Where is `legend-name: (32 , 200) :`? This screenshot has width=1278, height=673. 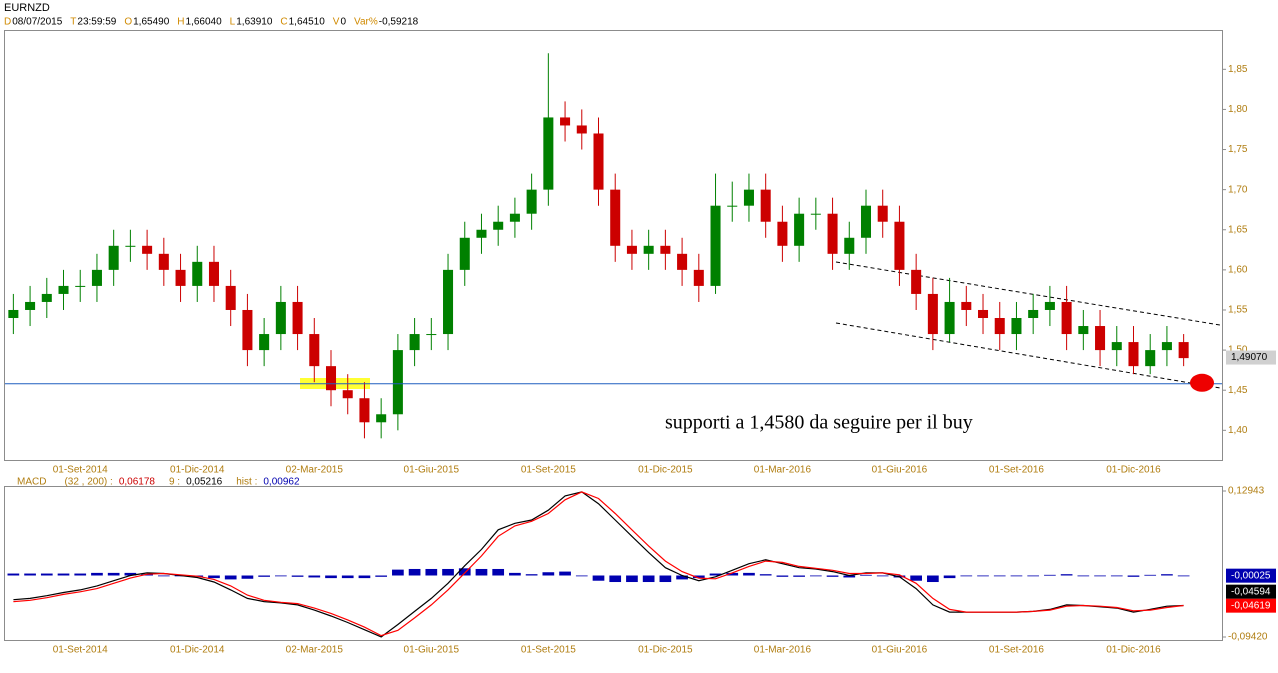
legend-name: (32 , 200) : is located at coordinates (88, 482).